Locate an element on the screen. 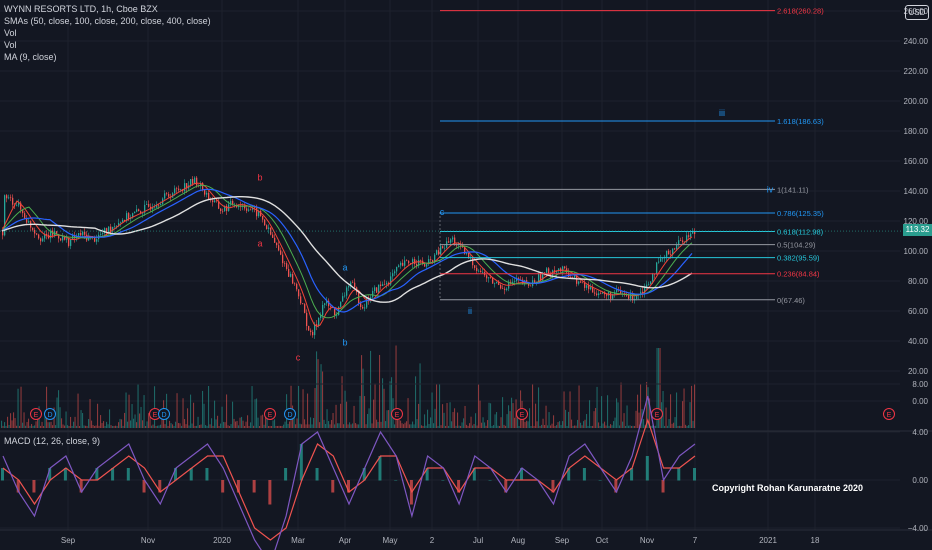 The height and width of the screenshot is (550, 932). currency-button: USD is located at coordinates (917, 12).